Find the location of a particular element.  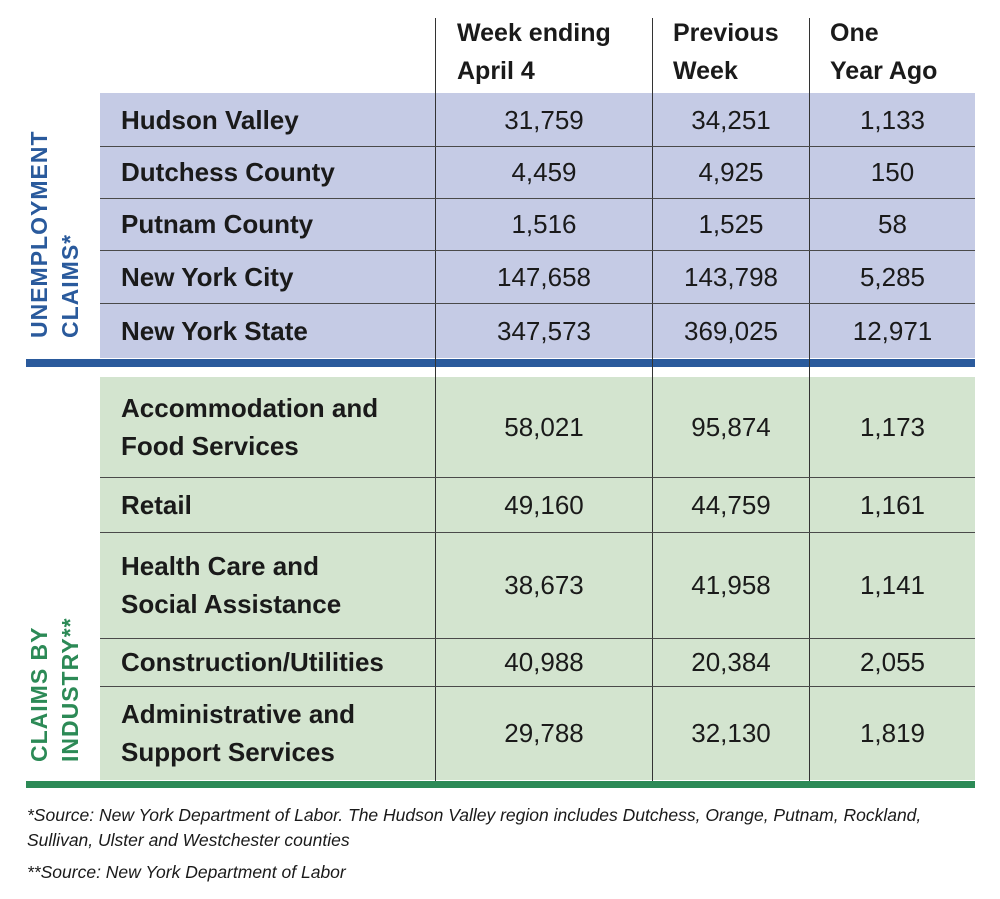

row-label-line: New York City is located at coordinates (207, 276).